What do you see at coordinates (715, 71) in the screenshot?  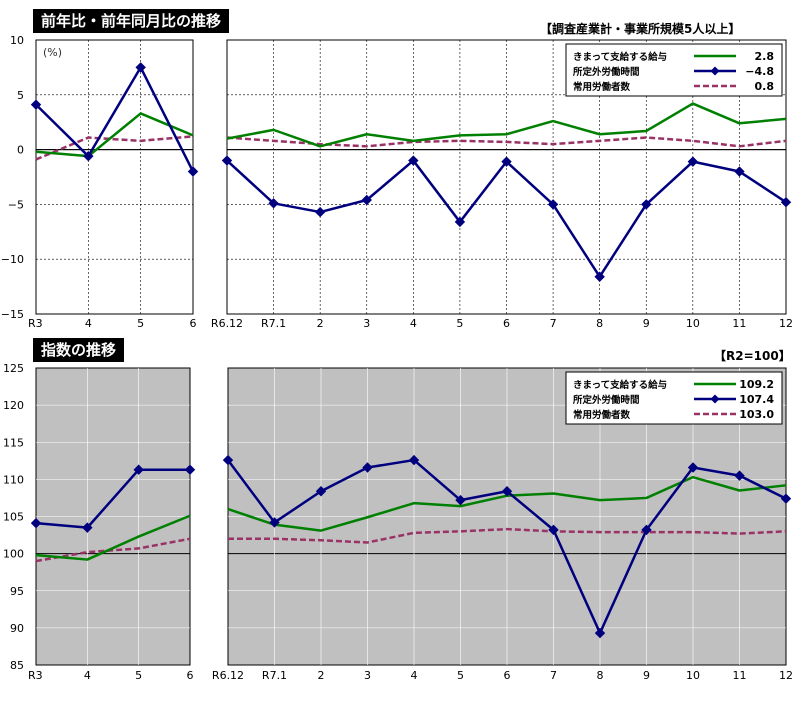 I see `c1-legend-marker-overtime` at bounding box center [715, 71].